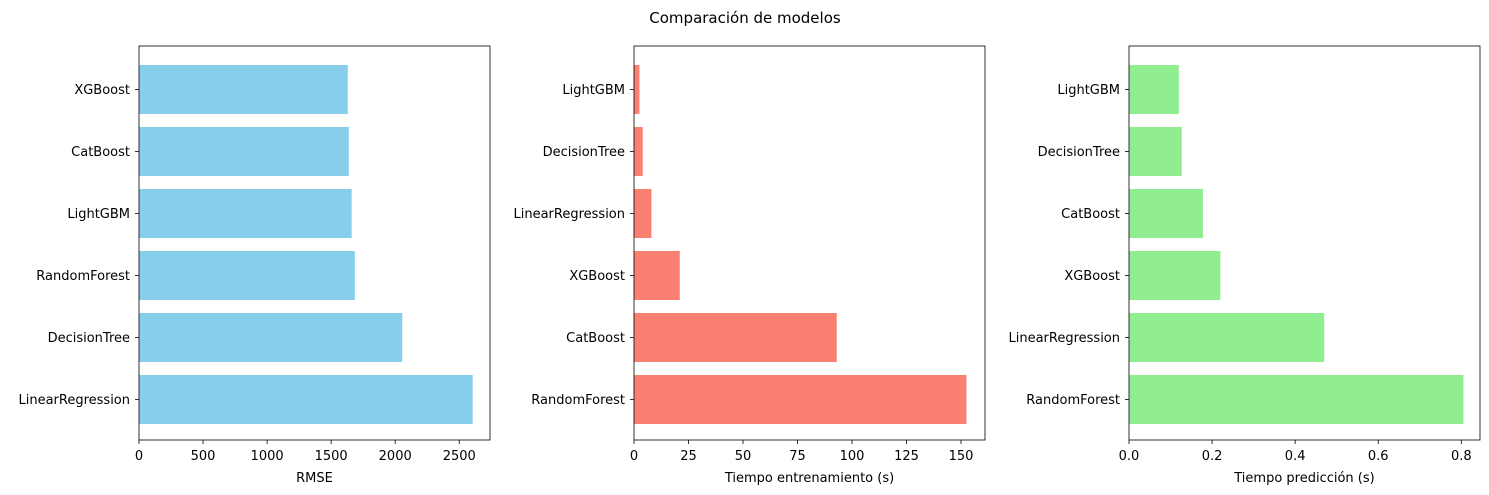  What do you see at coordinates (906, 456) in the screenshot?
I see `training-time-xtick-label: 125` at bounding box center [906, 456].